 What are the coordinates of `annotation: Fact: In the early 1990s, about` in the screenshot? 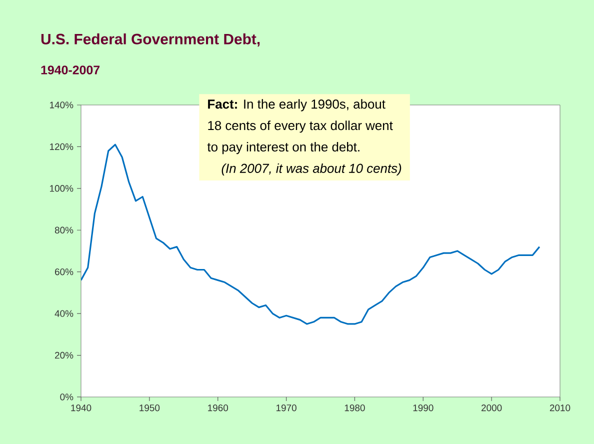 It's located at (297, 105).